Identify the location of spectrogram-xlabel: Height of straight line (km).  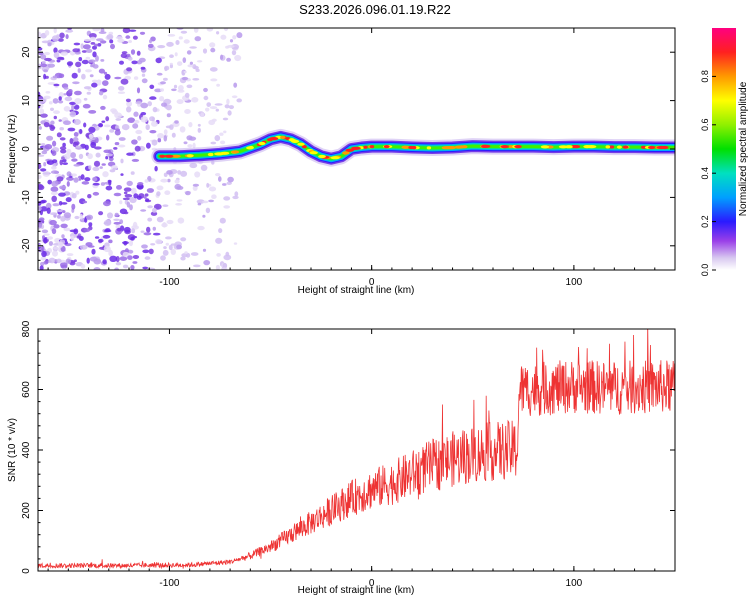
(356, 290).